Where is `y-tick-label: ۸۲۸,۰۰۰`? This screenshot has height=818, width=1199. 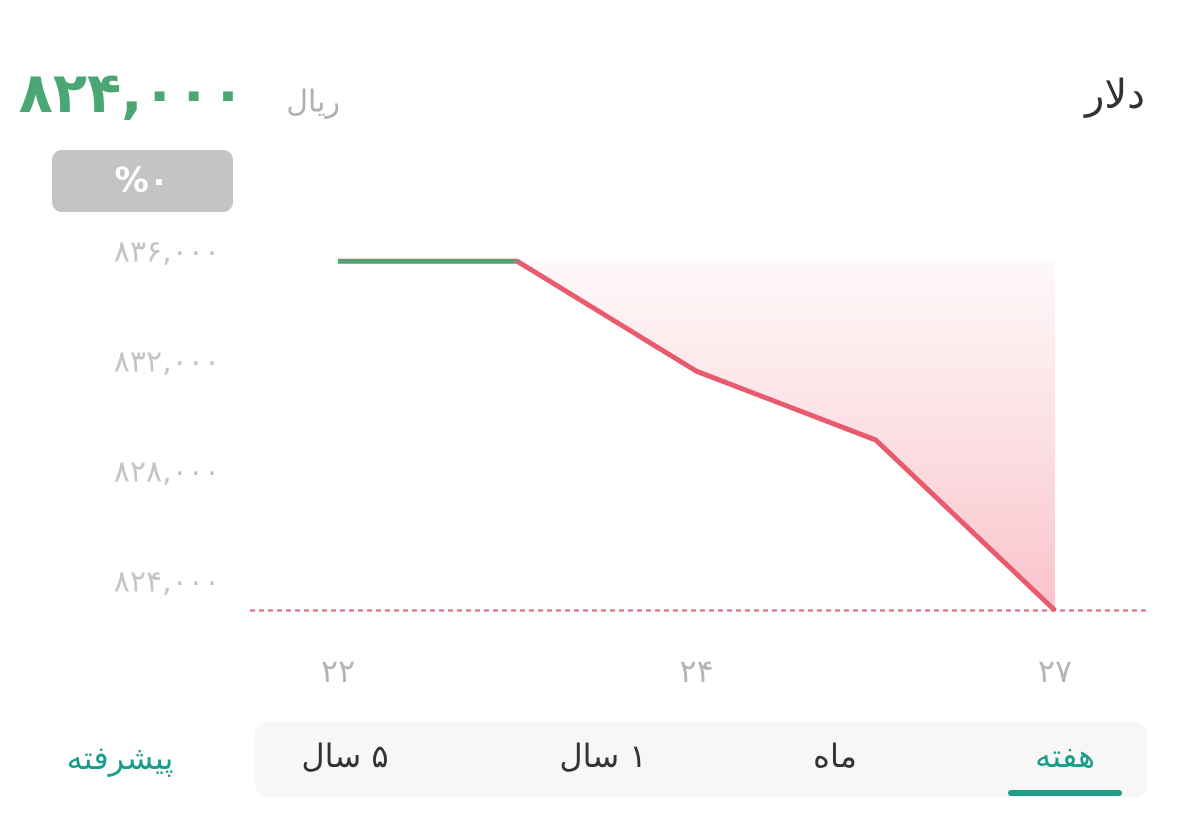
y-tick-label: ۸۲۸,۰۰۰ is located at coordinates (167, 472).